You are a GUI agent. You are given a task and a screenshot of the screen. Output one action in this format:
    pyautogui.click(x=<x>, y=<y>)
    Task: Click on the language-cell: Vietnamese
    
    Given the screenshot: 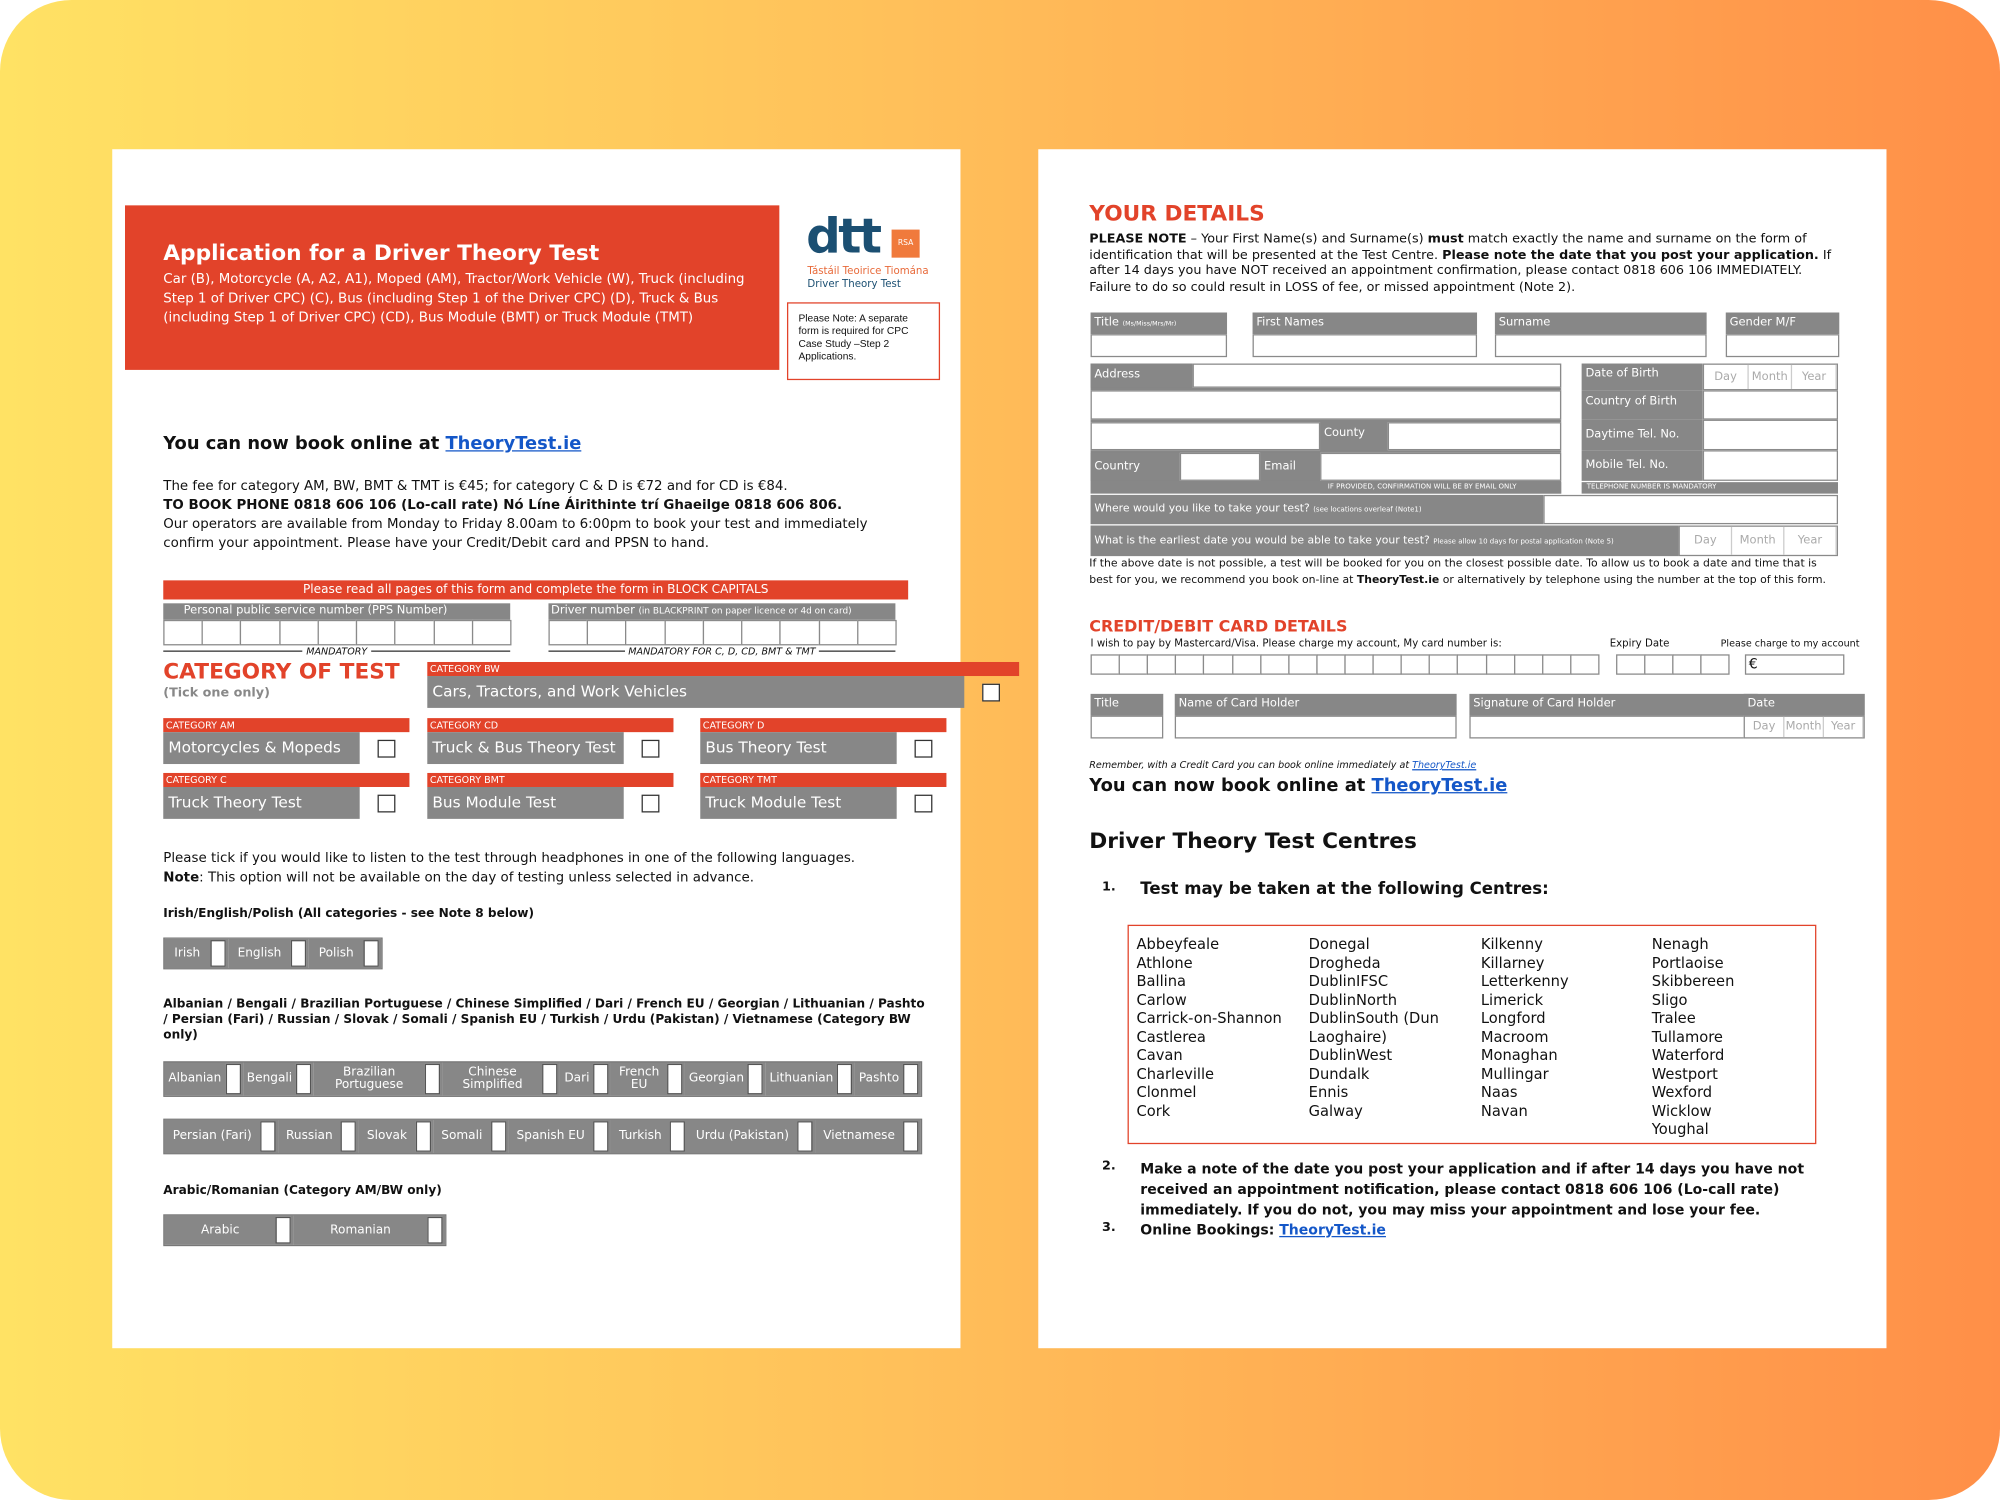 What is the action you would take?
    pyautogui.click(x=868, y=1136)
    